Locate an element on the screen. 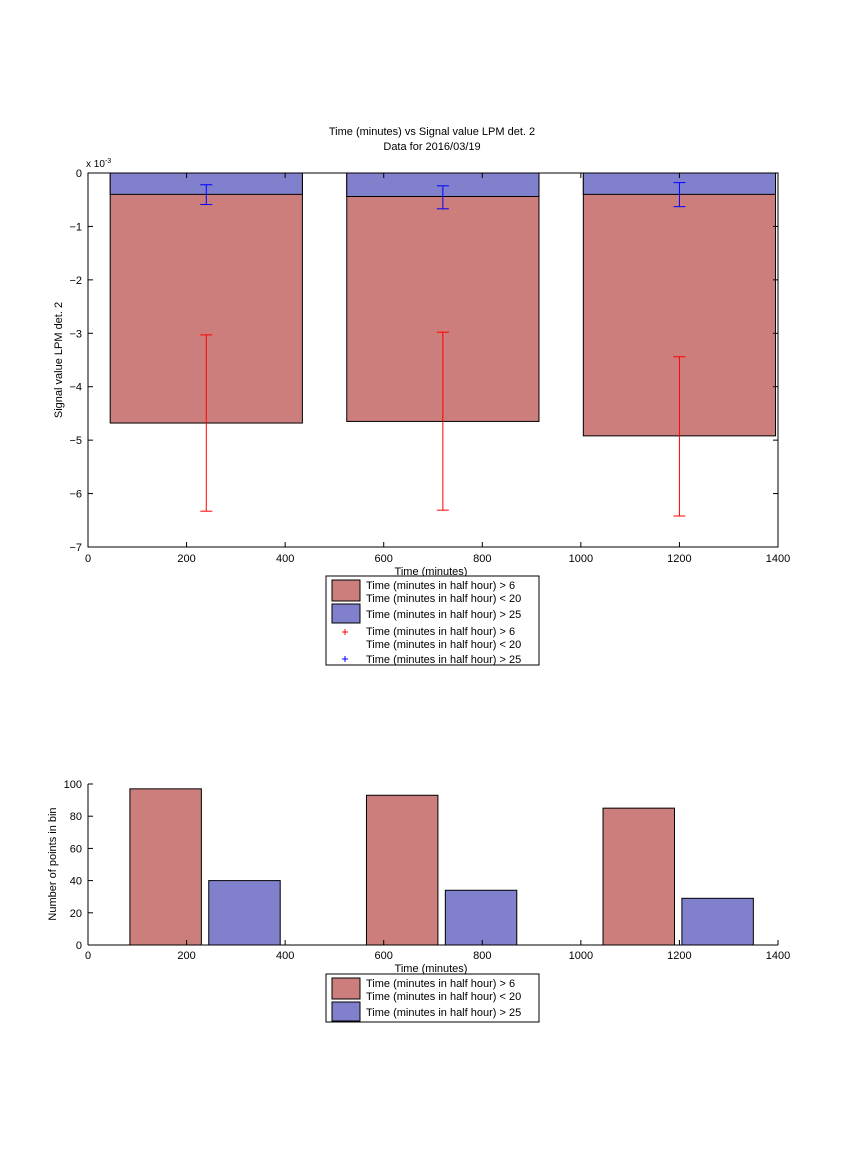 This screenshot has height=1152, width=864. bottom-xtick-label-1200: 1200 is located at coordinates (679, 956).